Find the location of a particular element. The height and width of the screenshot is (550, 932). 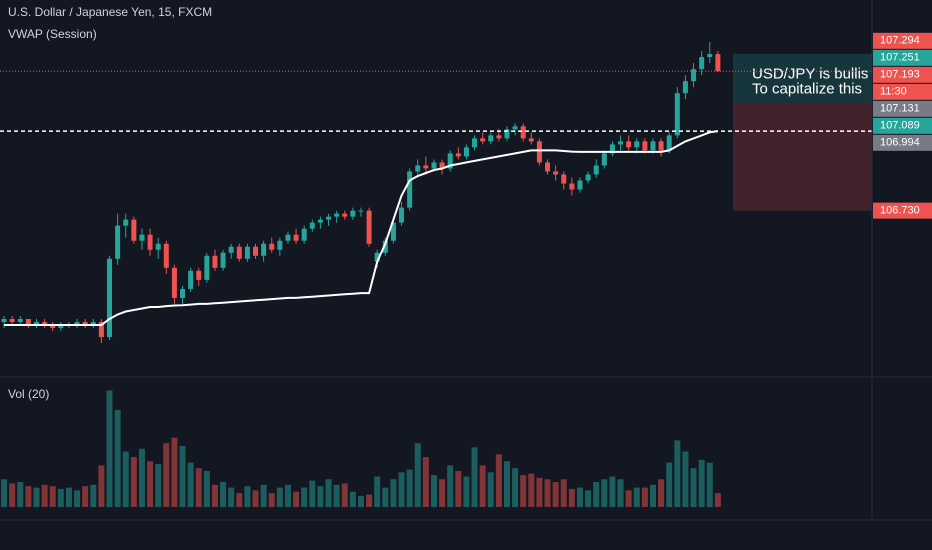

chart-title: U.S. Dollar / Japanese Yen, 15, FXCM is located at coordinates (110, 12).